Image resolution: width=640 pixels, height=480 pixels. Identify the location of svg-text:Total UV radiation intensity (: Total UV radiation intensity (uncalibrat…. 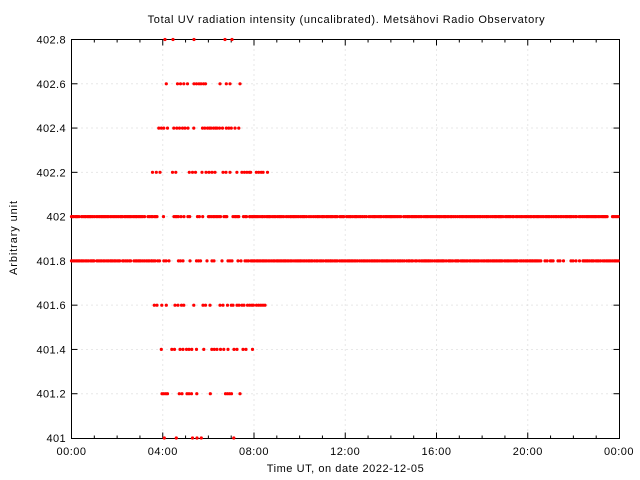
(347, 20).